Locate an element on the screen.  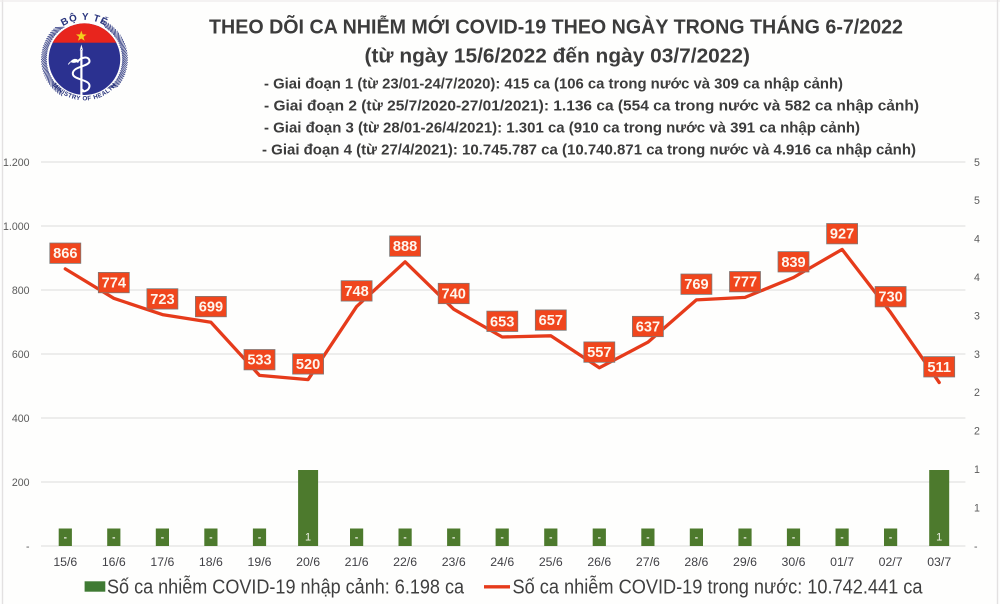
svg-text: 888 is located at coordinates (405, 247).